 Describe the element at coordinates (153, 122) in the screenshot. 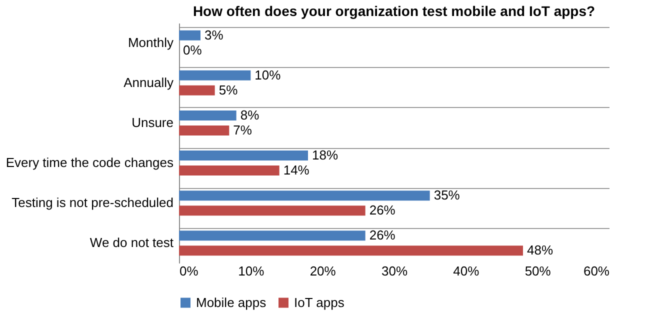

I see `y-tick-label: Unsure` at that location.